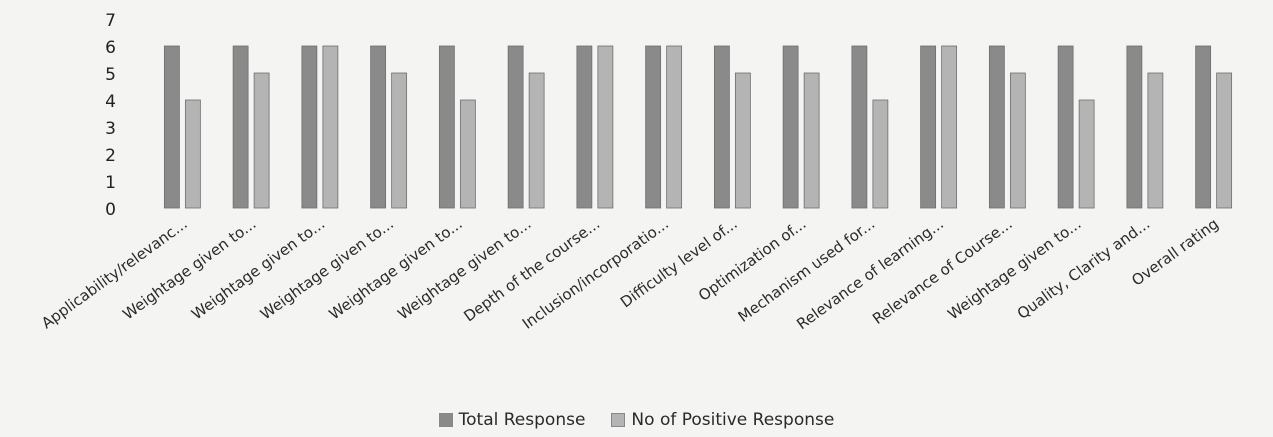 The image size is (1273, 437). I want to click on legend-item-total: Total Response, so click(512, 420).